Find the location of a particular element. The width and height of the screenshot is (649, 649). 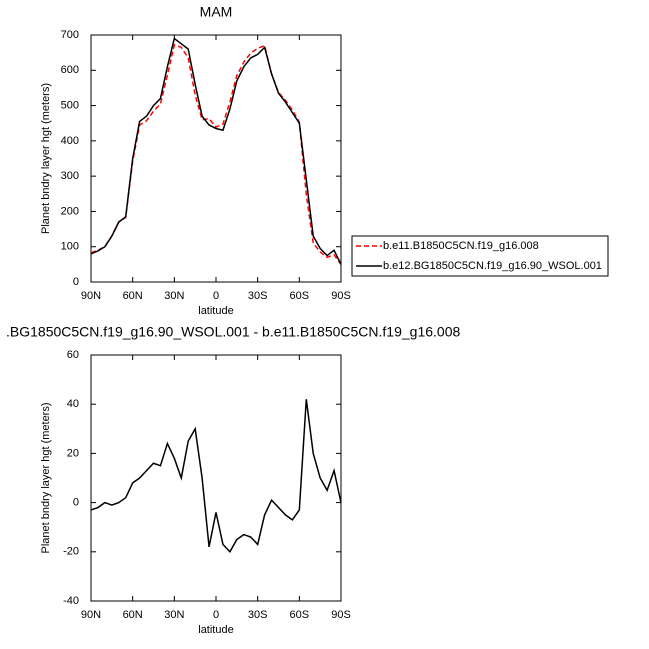

plot-frame is located at coordinates (216, 478).